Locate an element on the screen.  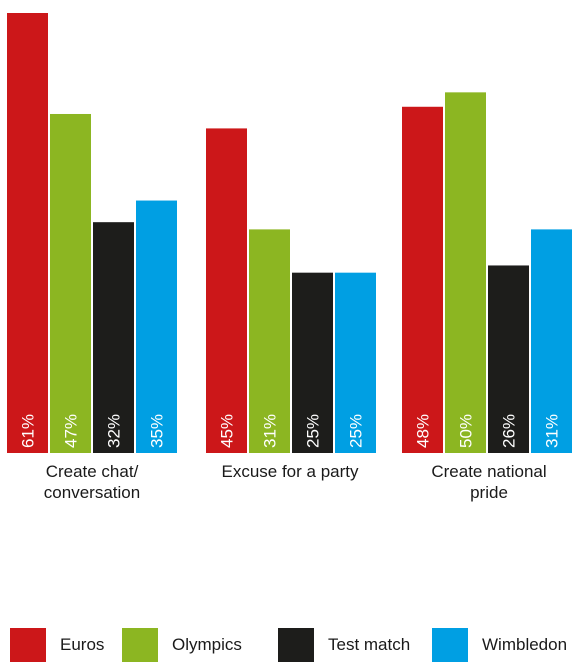
legend-label: Test match is located at coordinates (369, 644).